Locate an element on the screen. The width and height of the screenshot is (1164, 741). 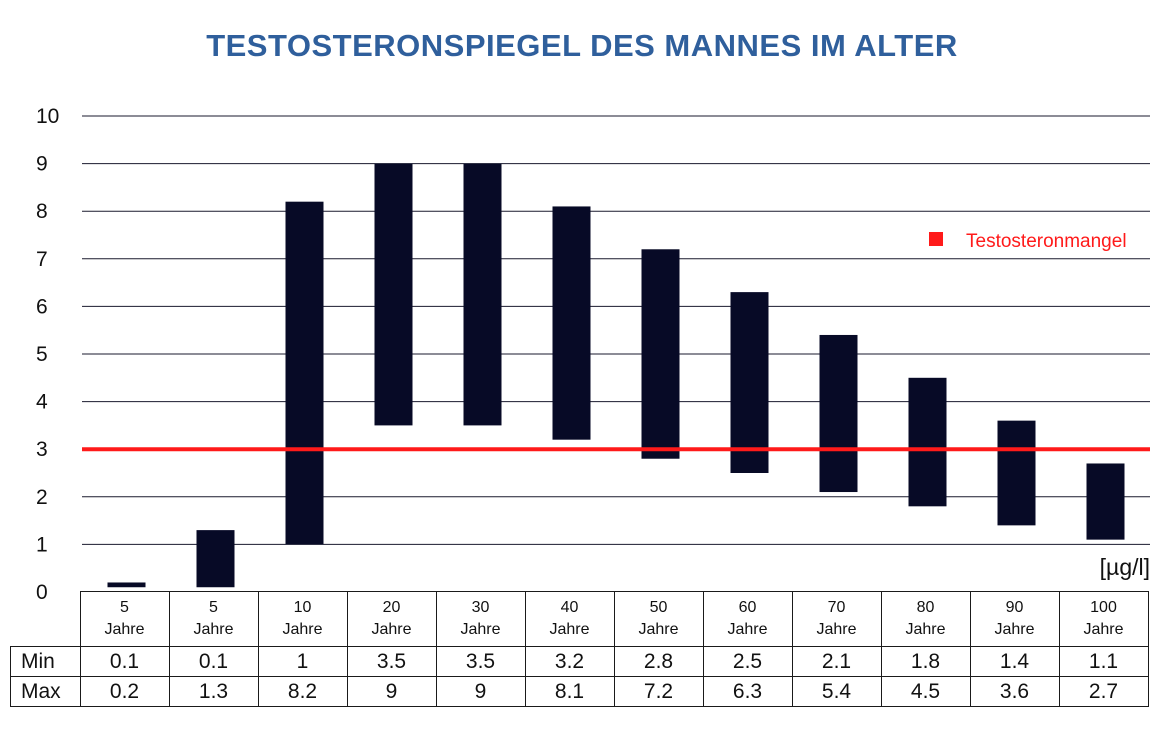
y-tick-label: 6 is located at coordinates (42, 306).